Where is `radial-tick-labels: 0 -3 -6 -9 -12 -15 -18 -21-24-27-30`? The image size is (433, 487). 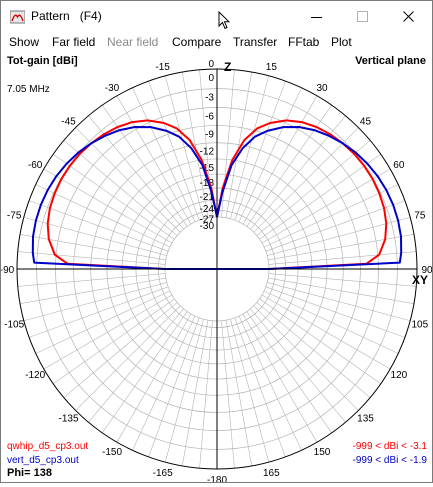
radial-tick-labels: 0 -3 -6 -9 -12 -15 -18 -21-24-27-30 is located at coordinates (207, 152).